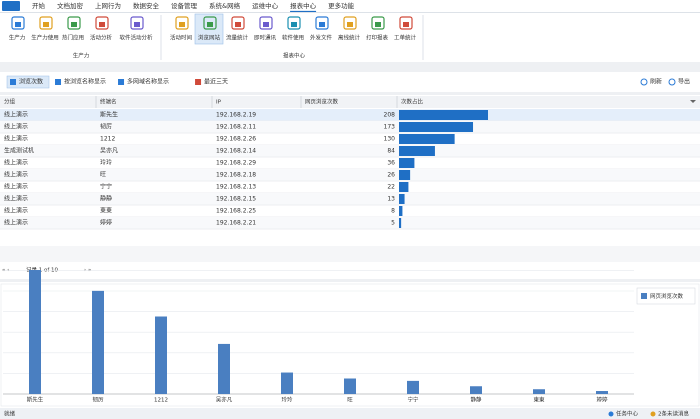 The height and width of the screenshot is (419, 700). Describe the element at coordinates (219, 103) in the screenshot. I see `column-header: IP` at that location.